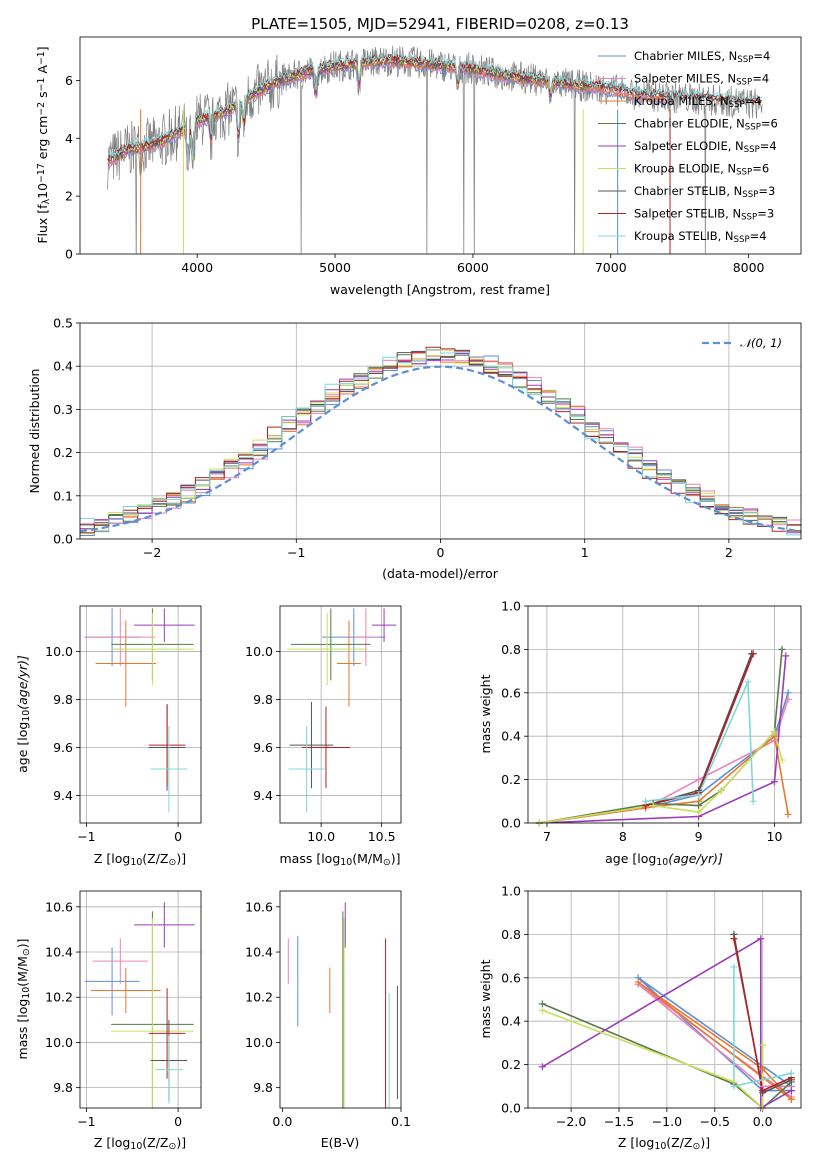 This screenshot has height=1170, width=819. What do you see at coordinates (41, 85) in the screenshot?
I see `spectrum-ylabel-part: −1` at bounding box center [41, 85].